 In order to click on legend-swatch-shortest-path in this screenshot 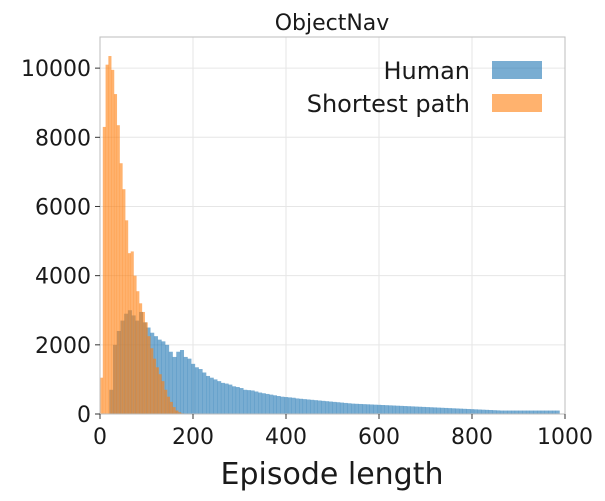, I will do `click(517, 103)`.